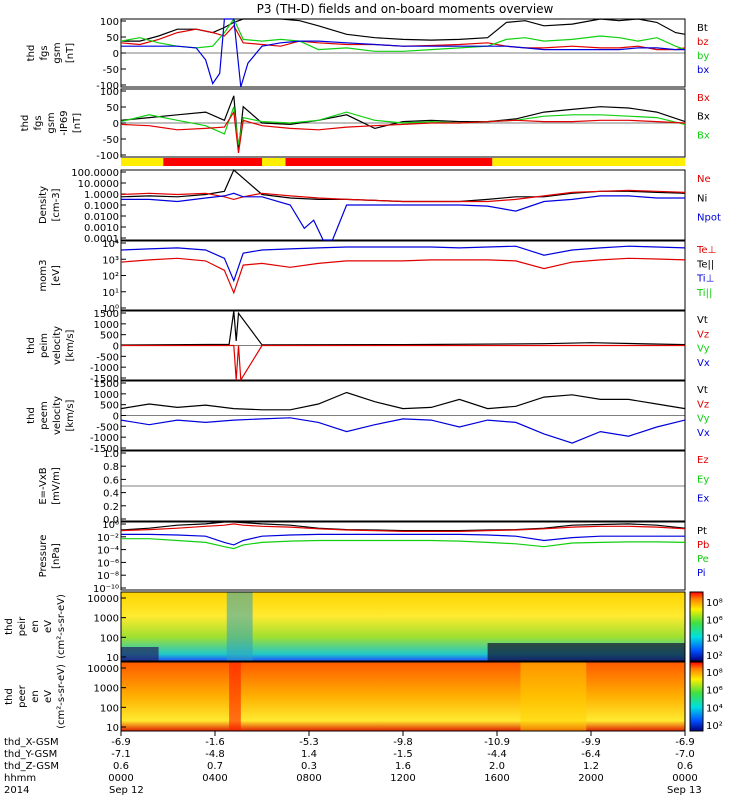 This screenshot has height=800, width=750. I want to click on panel-fgs-gsm-ip: 100 50 0 -50 -100 thd fgs gsm -IP69 [nT] Bx Bx Bx, so click(365, 124).